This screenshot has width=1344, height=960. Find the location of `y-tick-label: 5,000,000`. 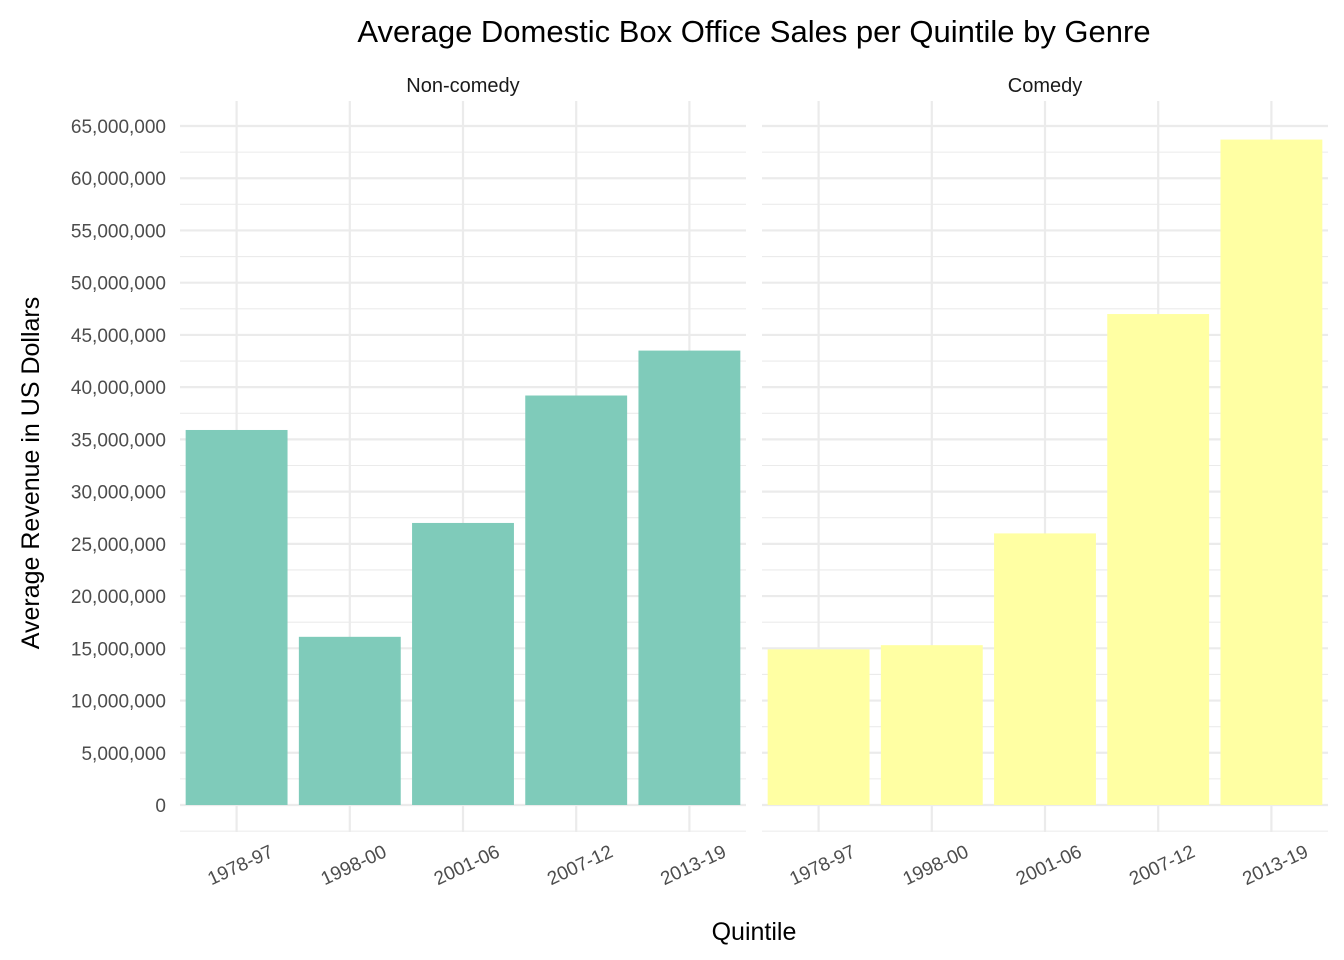

y-tick-label: 5,000,000 is located at coordinates (123, 754).